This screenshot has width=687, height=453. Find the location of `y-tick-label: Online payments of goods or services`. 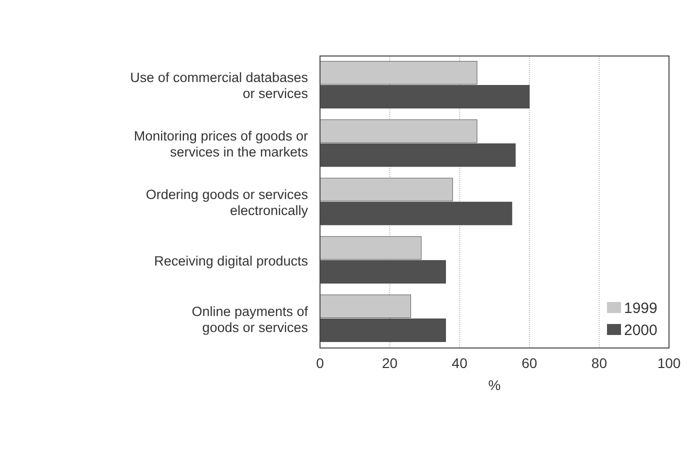

y-tick-label: Online payments of goods or services is located at coordinates (250, 319).